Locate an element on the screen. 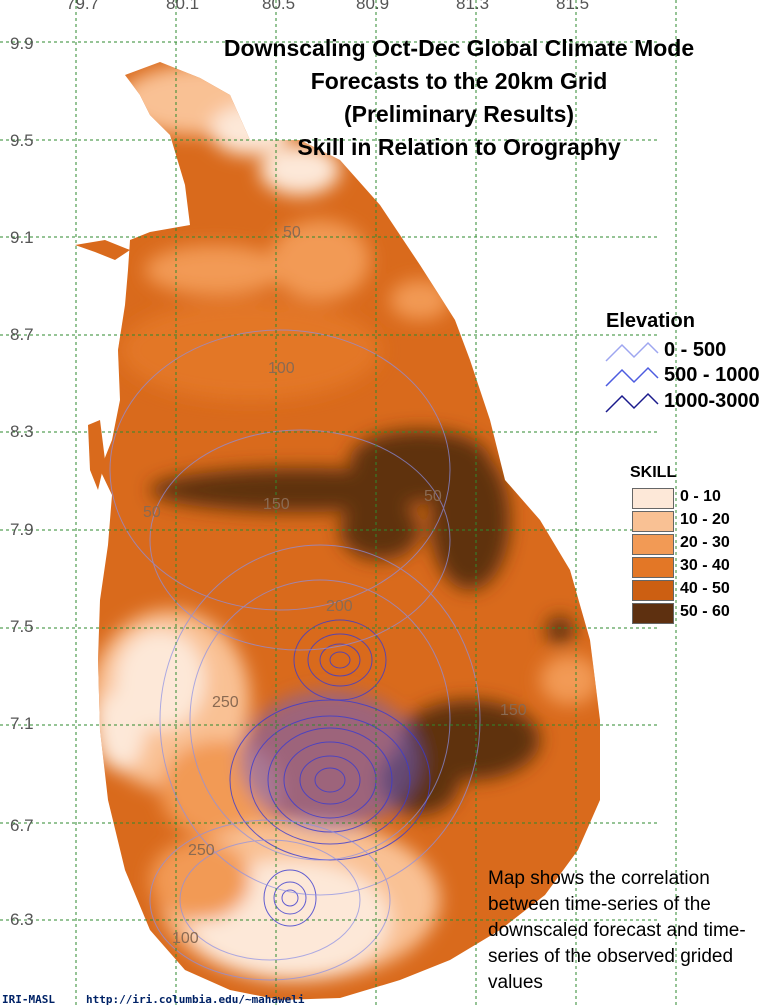 The image size is (768, 1008). lat-label: 9.9 is located at coordinates (22, 43).